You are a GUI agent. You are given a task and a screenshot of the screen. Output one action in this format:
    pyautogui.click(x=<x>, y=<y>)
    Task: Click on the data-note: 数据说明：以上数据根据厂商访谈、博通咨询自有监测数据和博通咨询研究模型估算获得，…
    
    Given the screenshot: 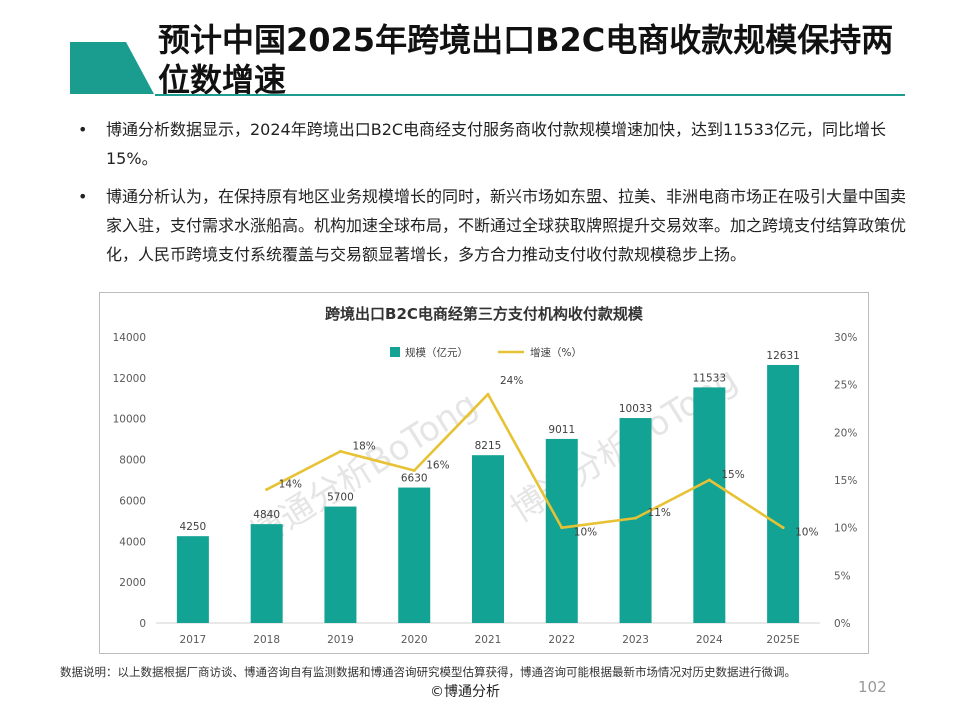 What is the action you would take?
    pyautogui.click(x=428, y=672)
    